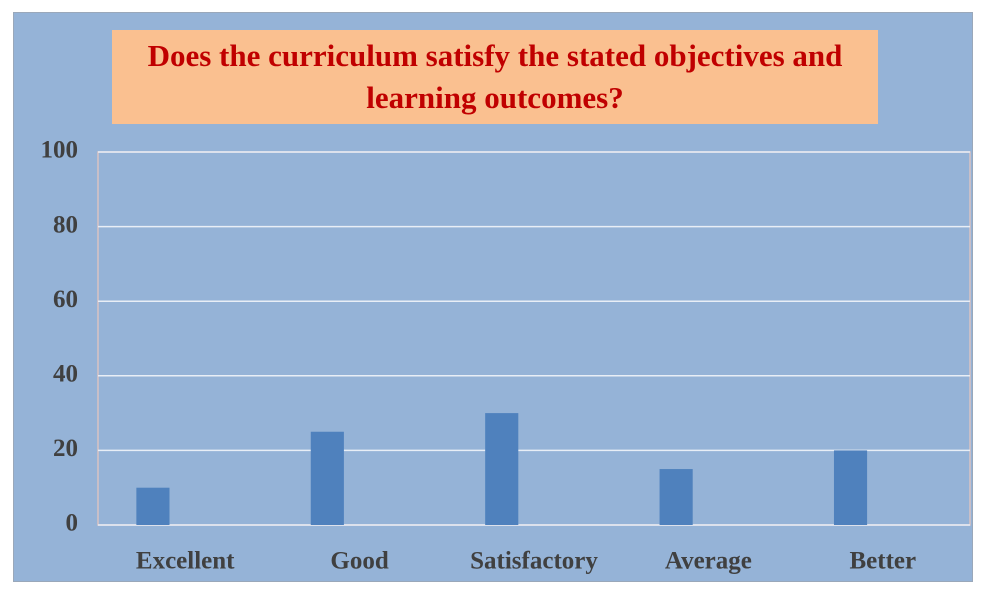 The height and width of the screenshot is (590, 987). What do you see at coordinates (359, 561) in the screenshot?
I see `x-tick-label: Good` at bounding box center [359, 561].